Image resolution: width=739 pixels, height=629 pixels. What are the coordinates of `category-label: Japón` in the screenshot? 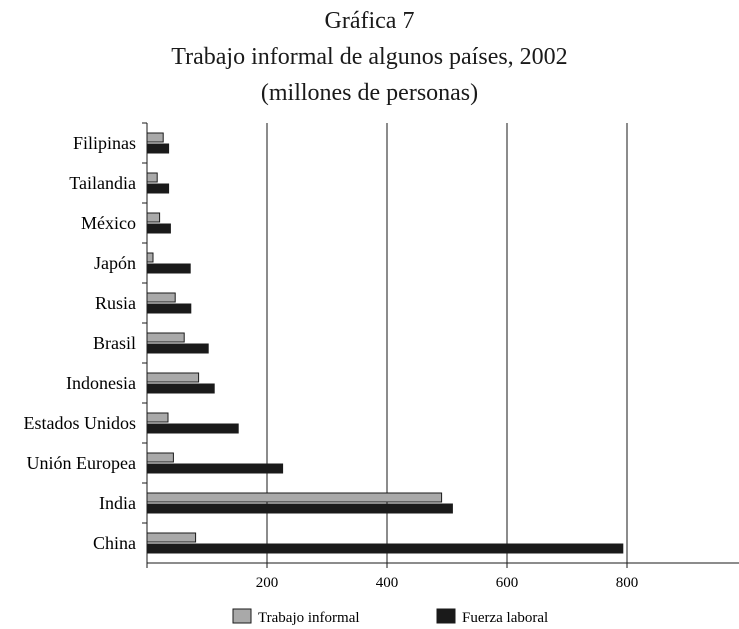 It's located at (115, 263).